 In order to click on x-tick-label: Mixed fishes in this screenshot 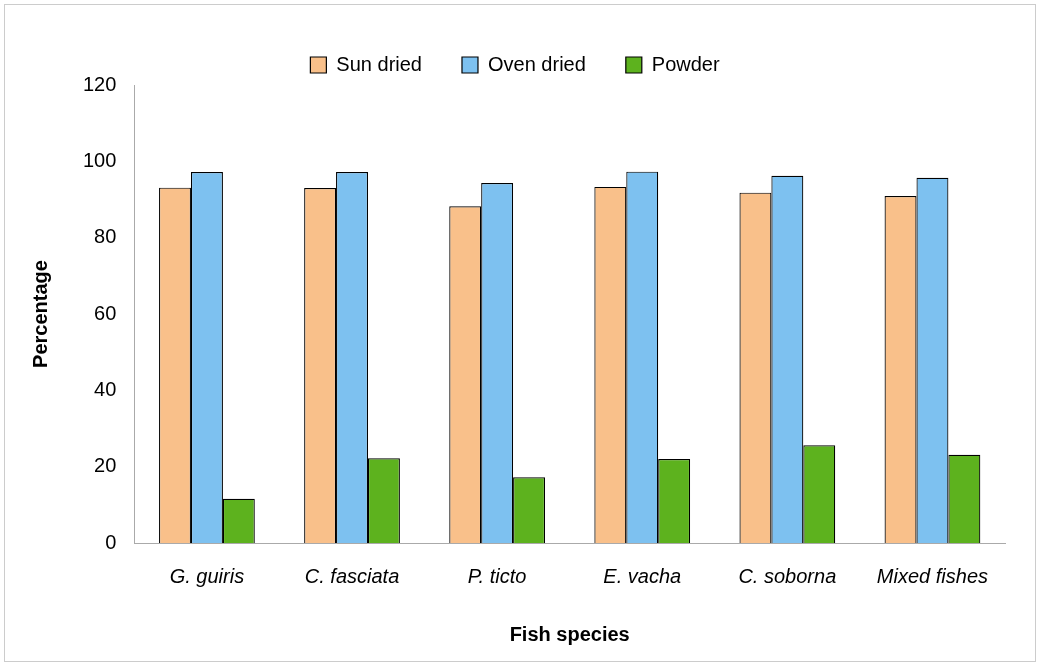, I will do `click(932, 575)`.